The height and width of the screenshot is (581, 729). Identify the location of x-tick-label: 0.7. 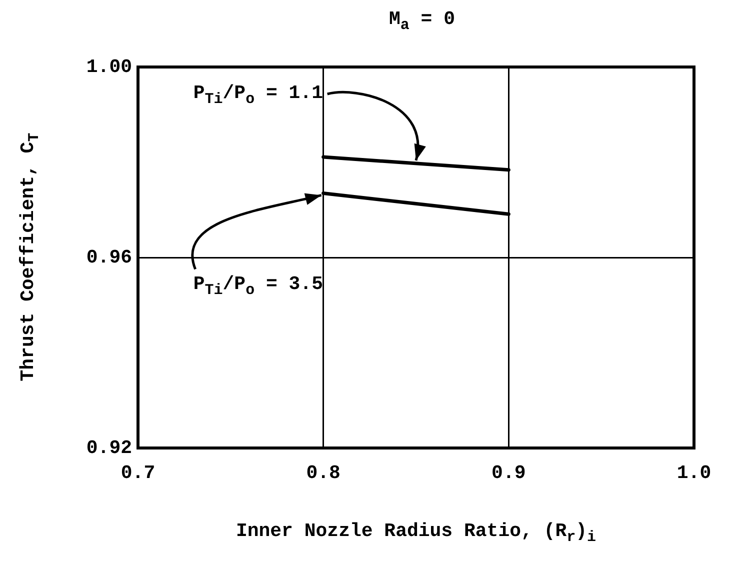
(138, 473).